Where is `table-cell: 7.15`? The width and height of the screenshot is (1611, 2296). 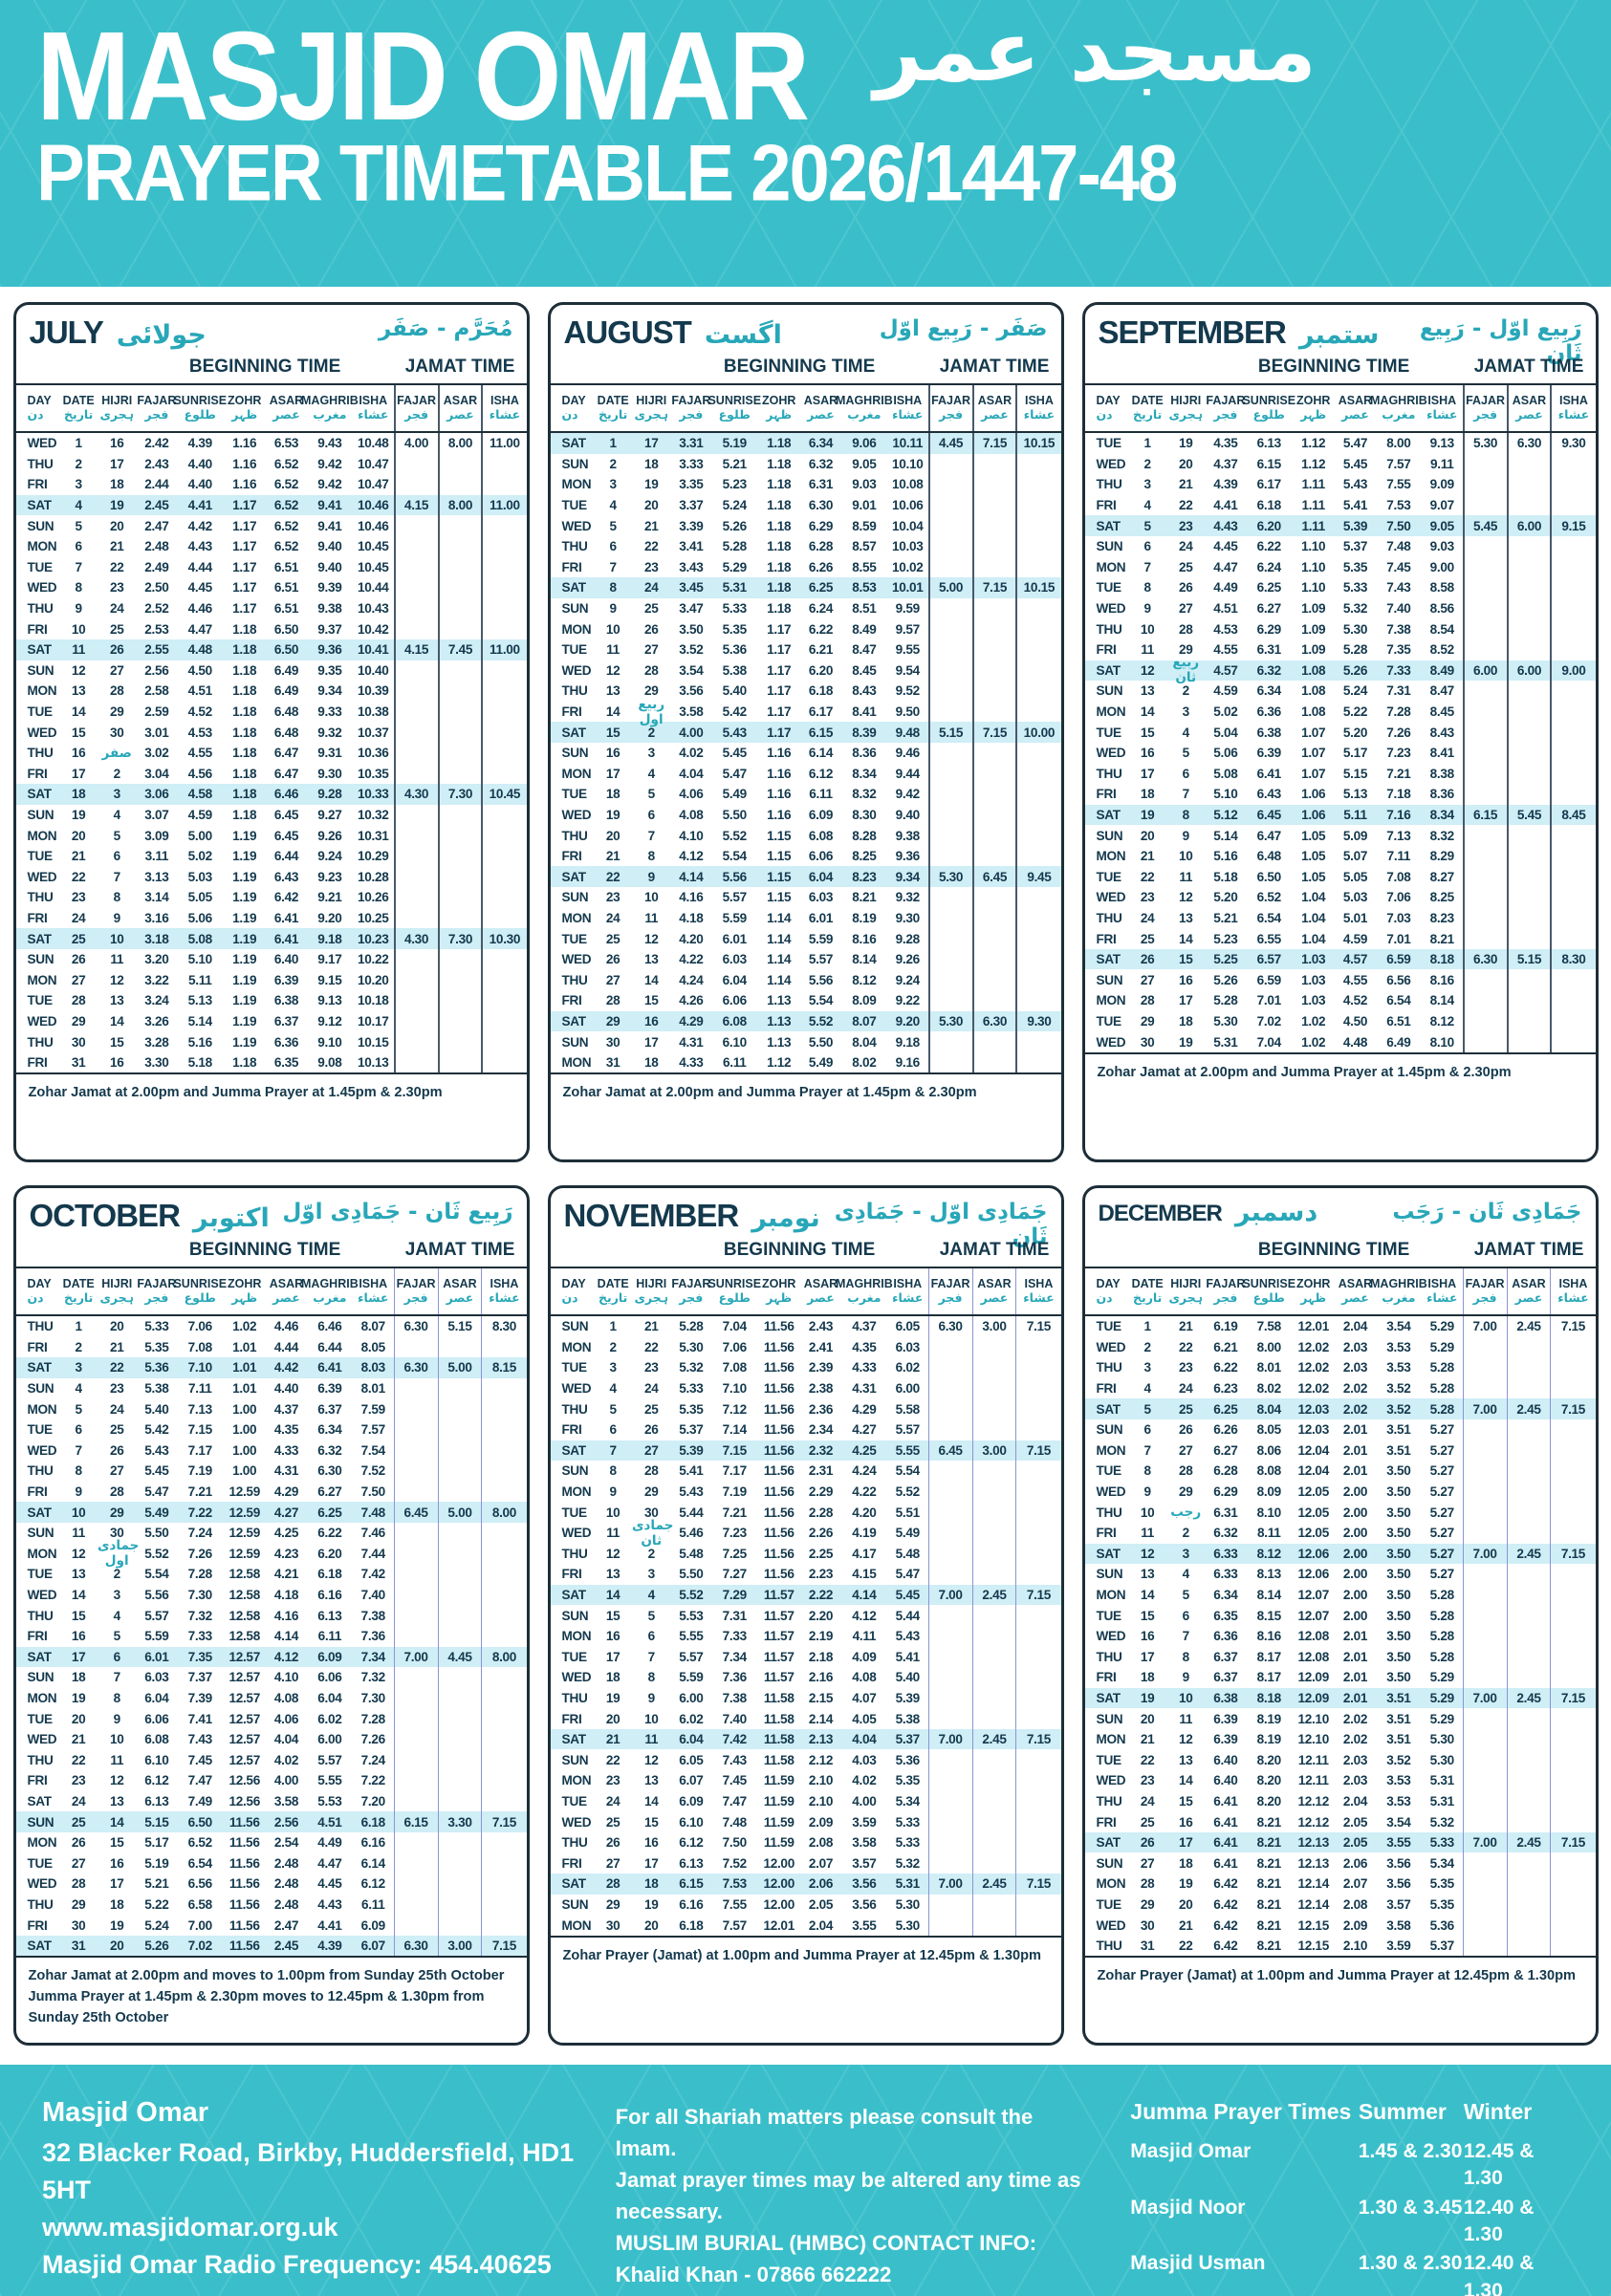 table-cell: 7.15 is located at coordinates (1572, 1326).